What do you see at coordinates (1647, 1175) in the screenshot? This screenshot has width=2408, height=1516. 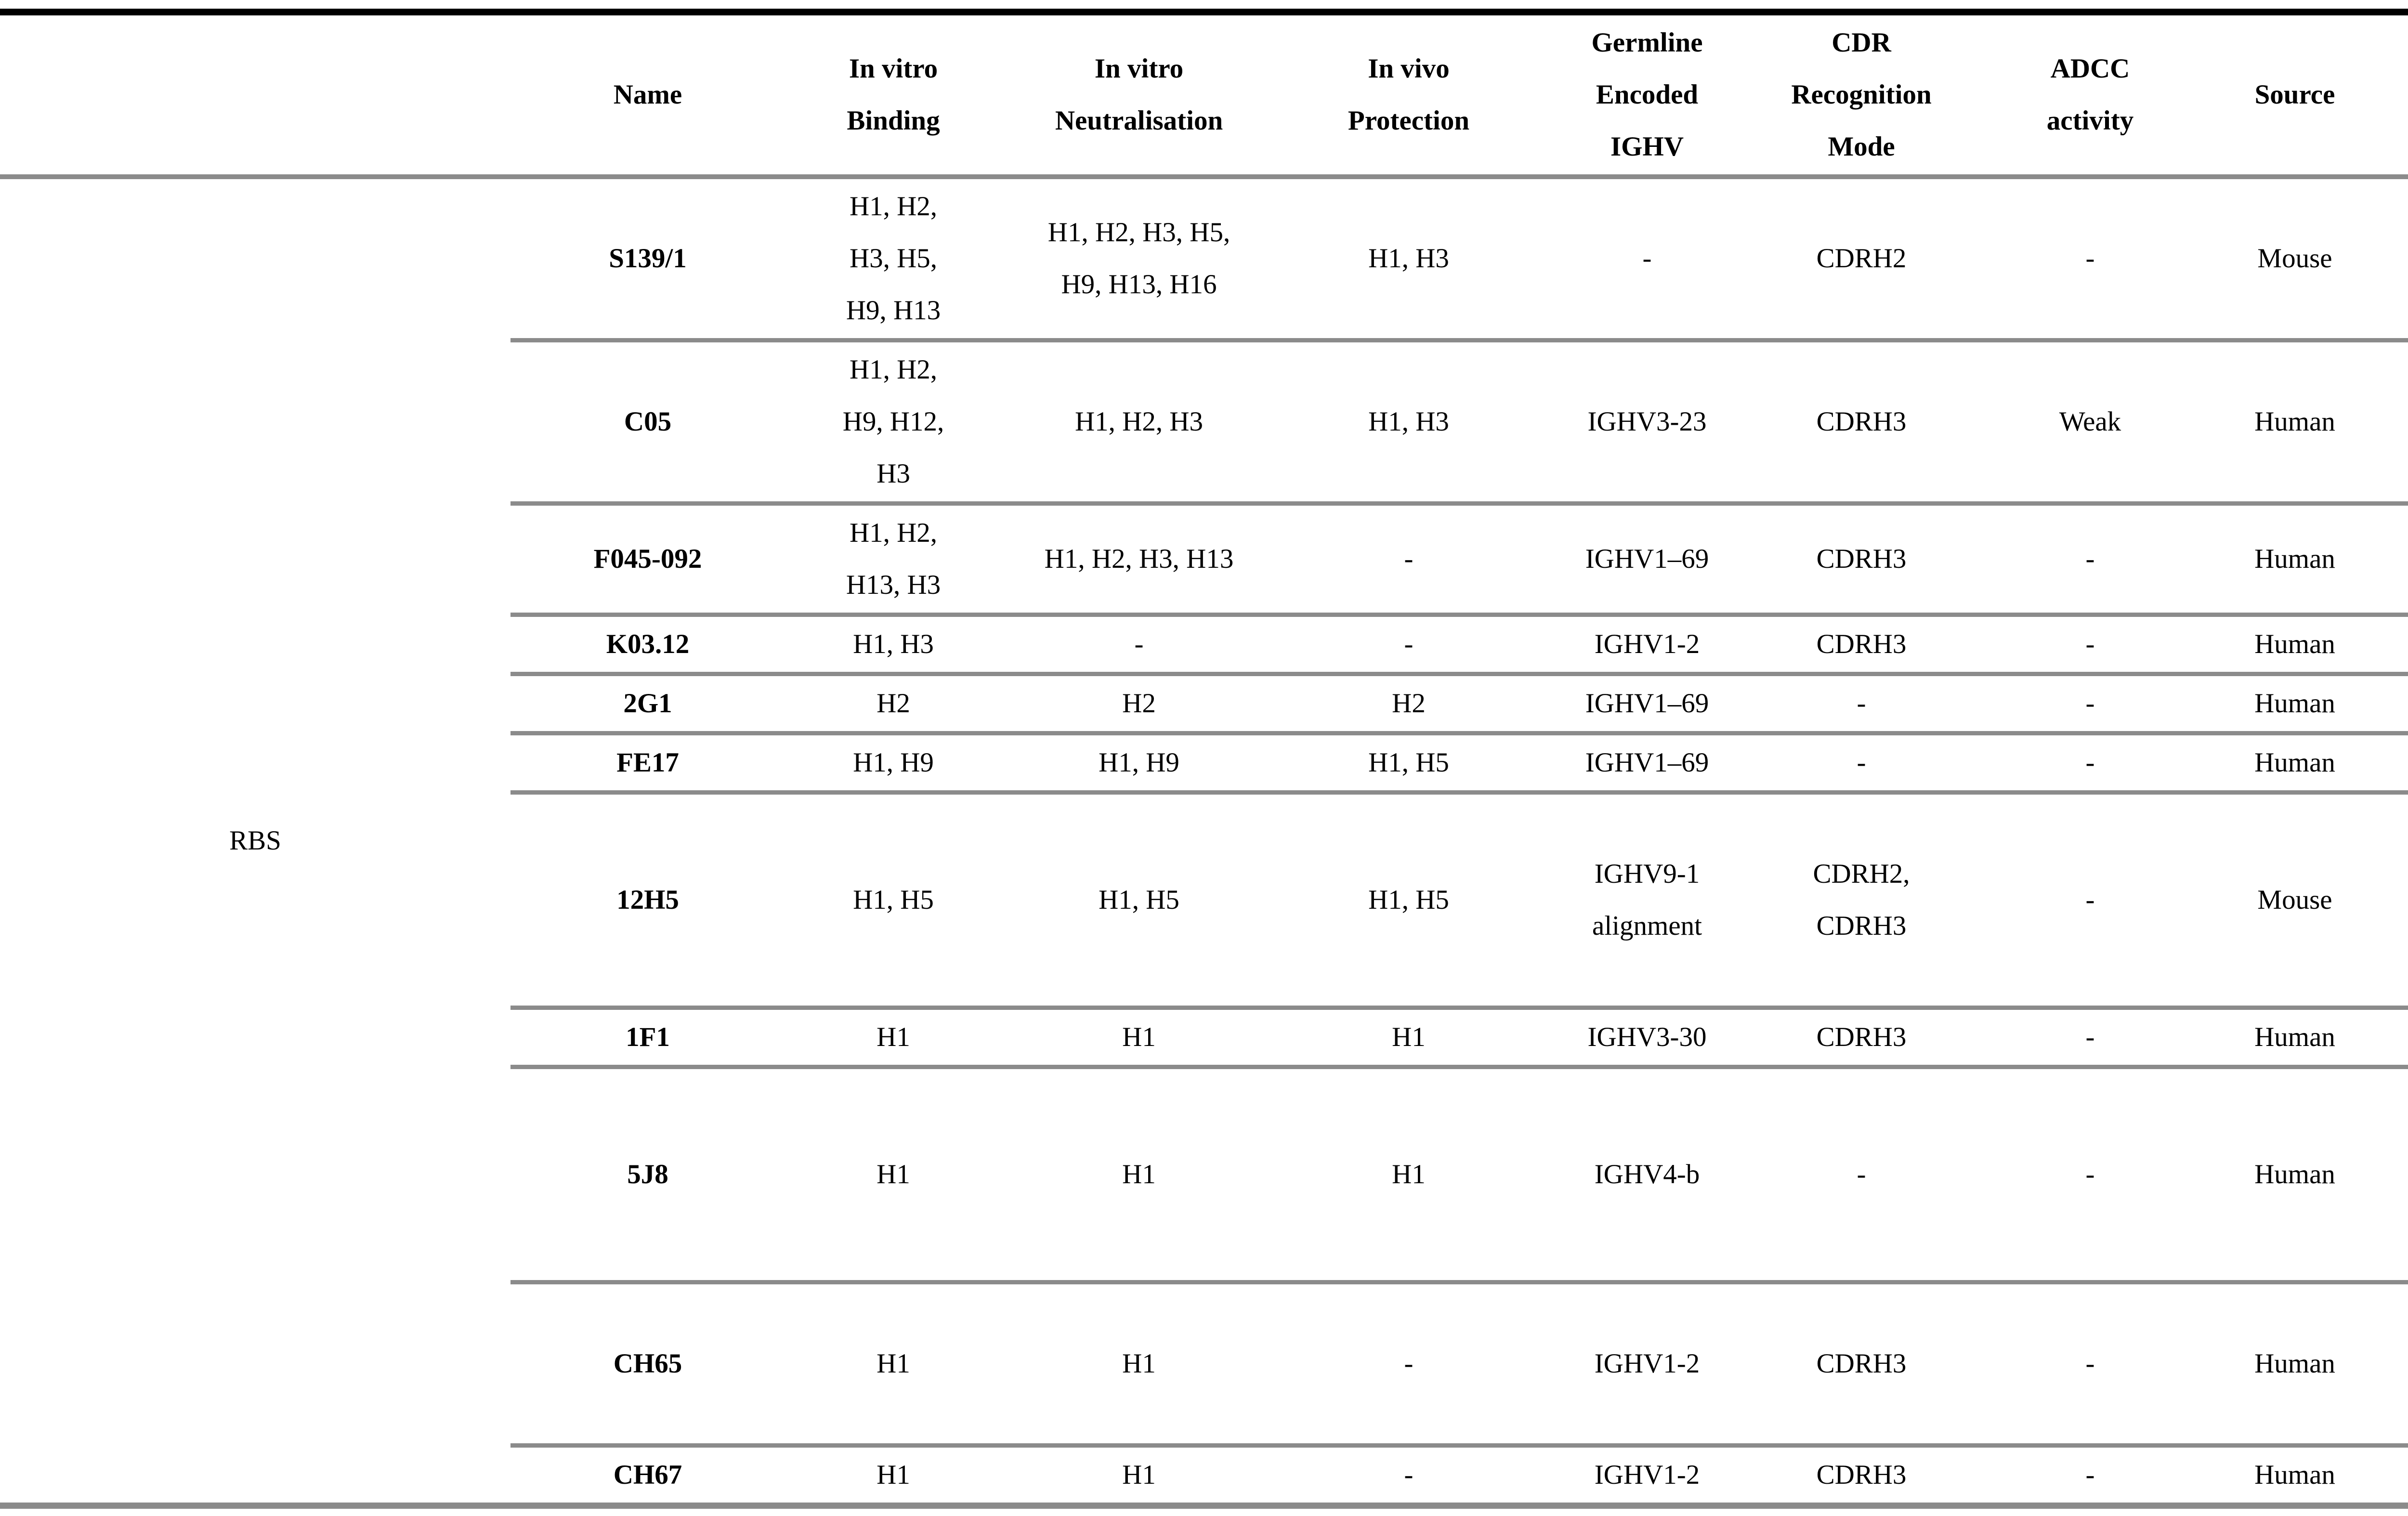 I see `cell-germline: IGHV4-b` at bounding box center [1647, 1175].